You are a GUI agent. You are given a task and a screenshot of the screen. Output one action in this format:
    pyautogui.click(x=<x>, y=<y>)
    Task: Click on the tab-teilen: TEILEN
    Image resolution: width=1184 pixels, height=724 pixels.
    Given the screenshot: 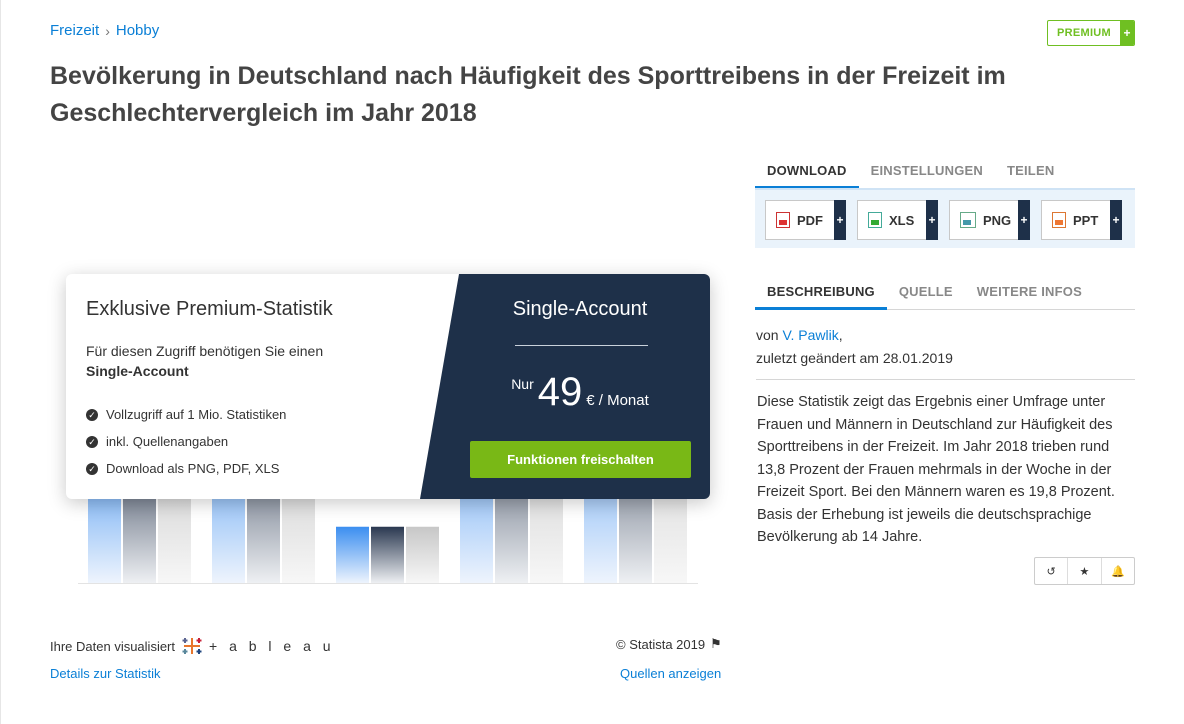 What is the action you would take?
    pyautogui.click(x=1030, y=170)
    